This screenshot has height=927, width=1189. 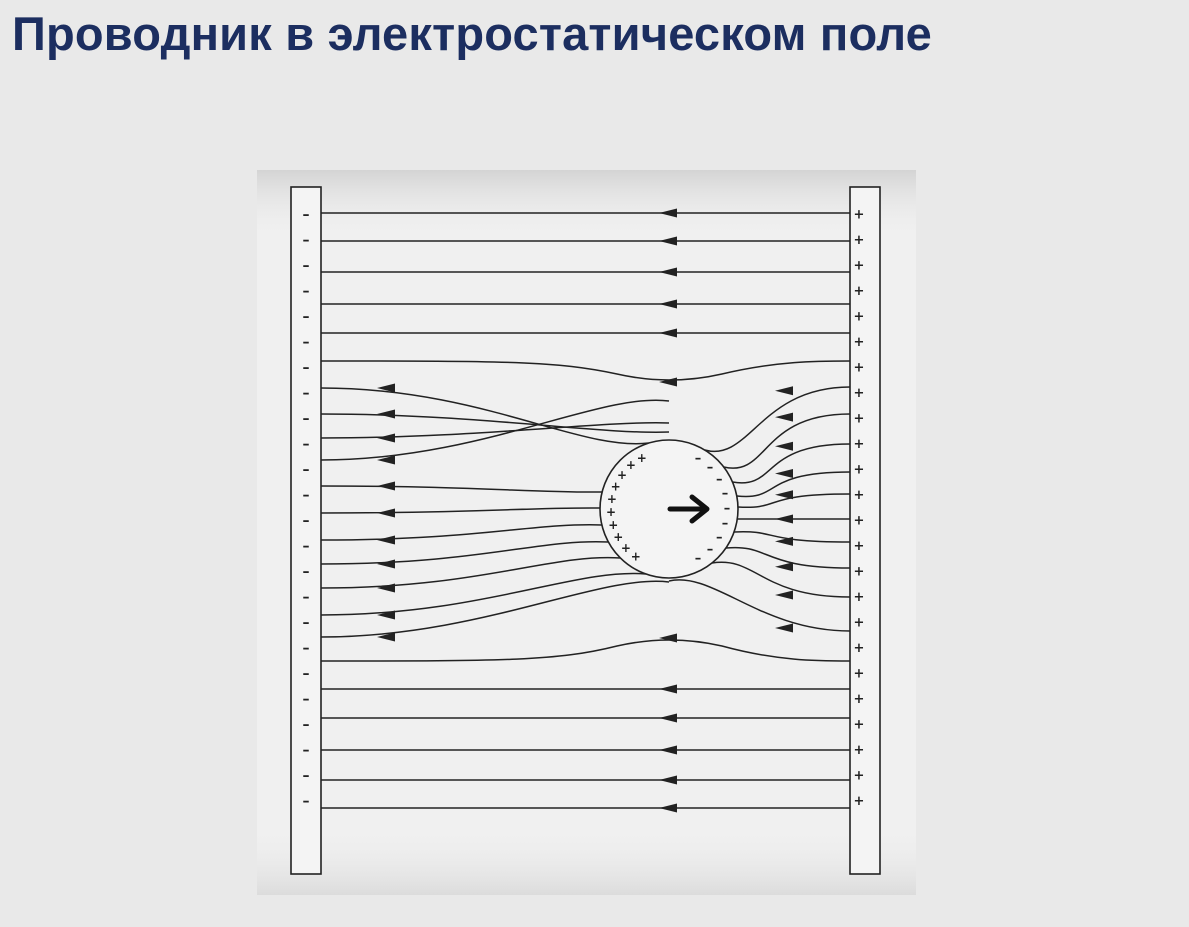 I want to click on slide-title: Проводник в электростатическом поле, so click(x=472, y=33).